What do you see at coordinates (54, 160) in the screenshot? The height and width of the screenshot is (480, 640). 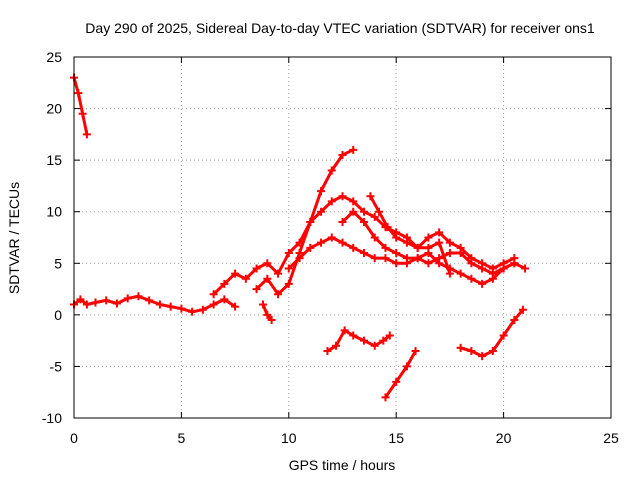 I see `y-tick-label: 15` at bounding box center [54, 160].